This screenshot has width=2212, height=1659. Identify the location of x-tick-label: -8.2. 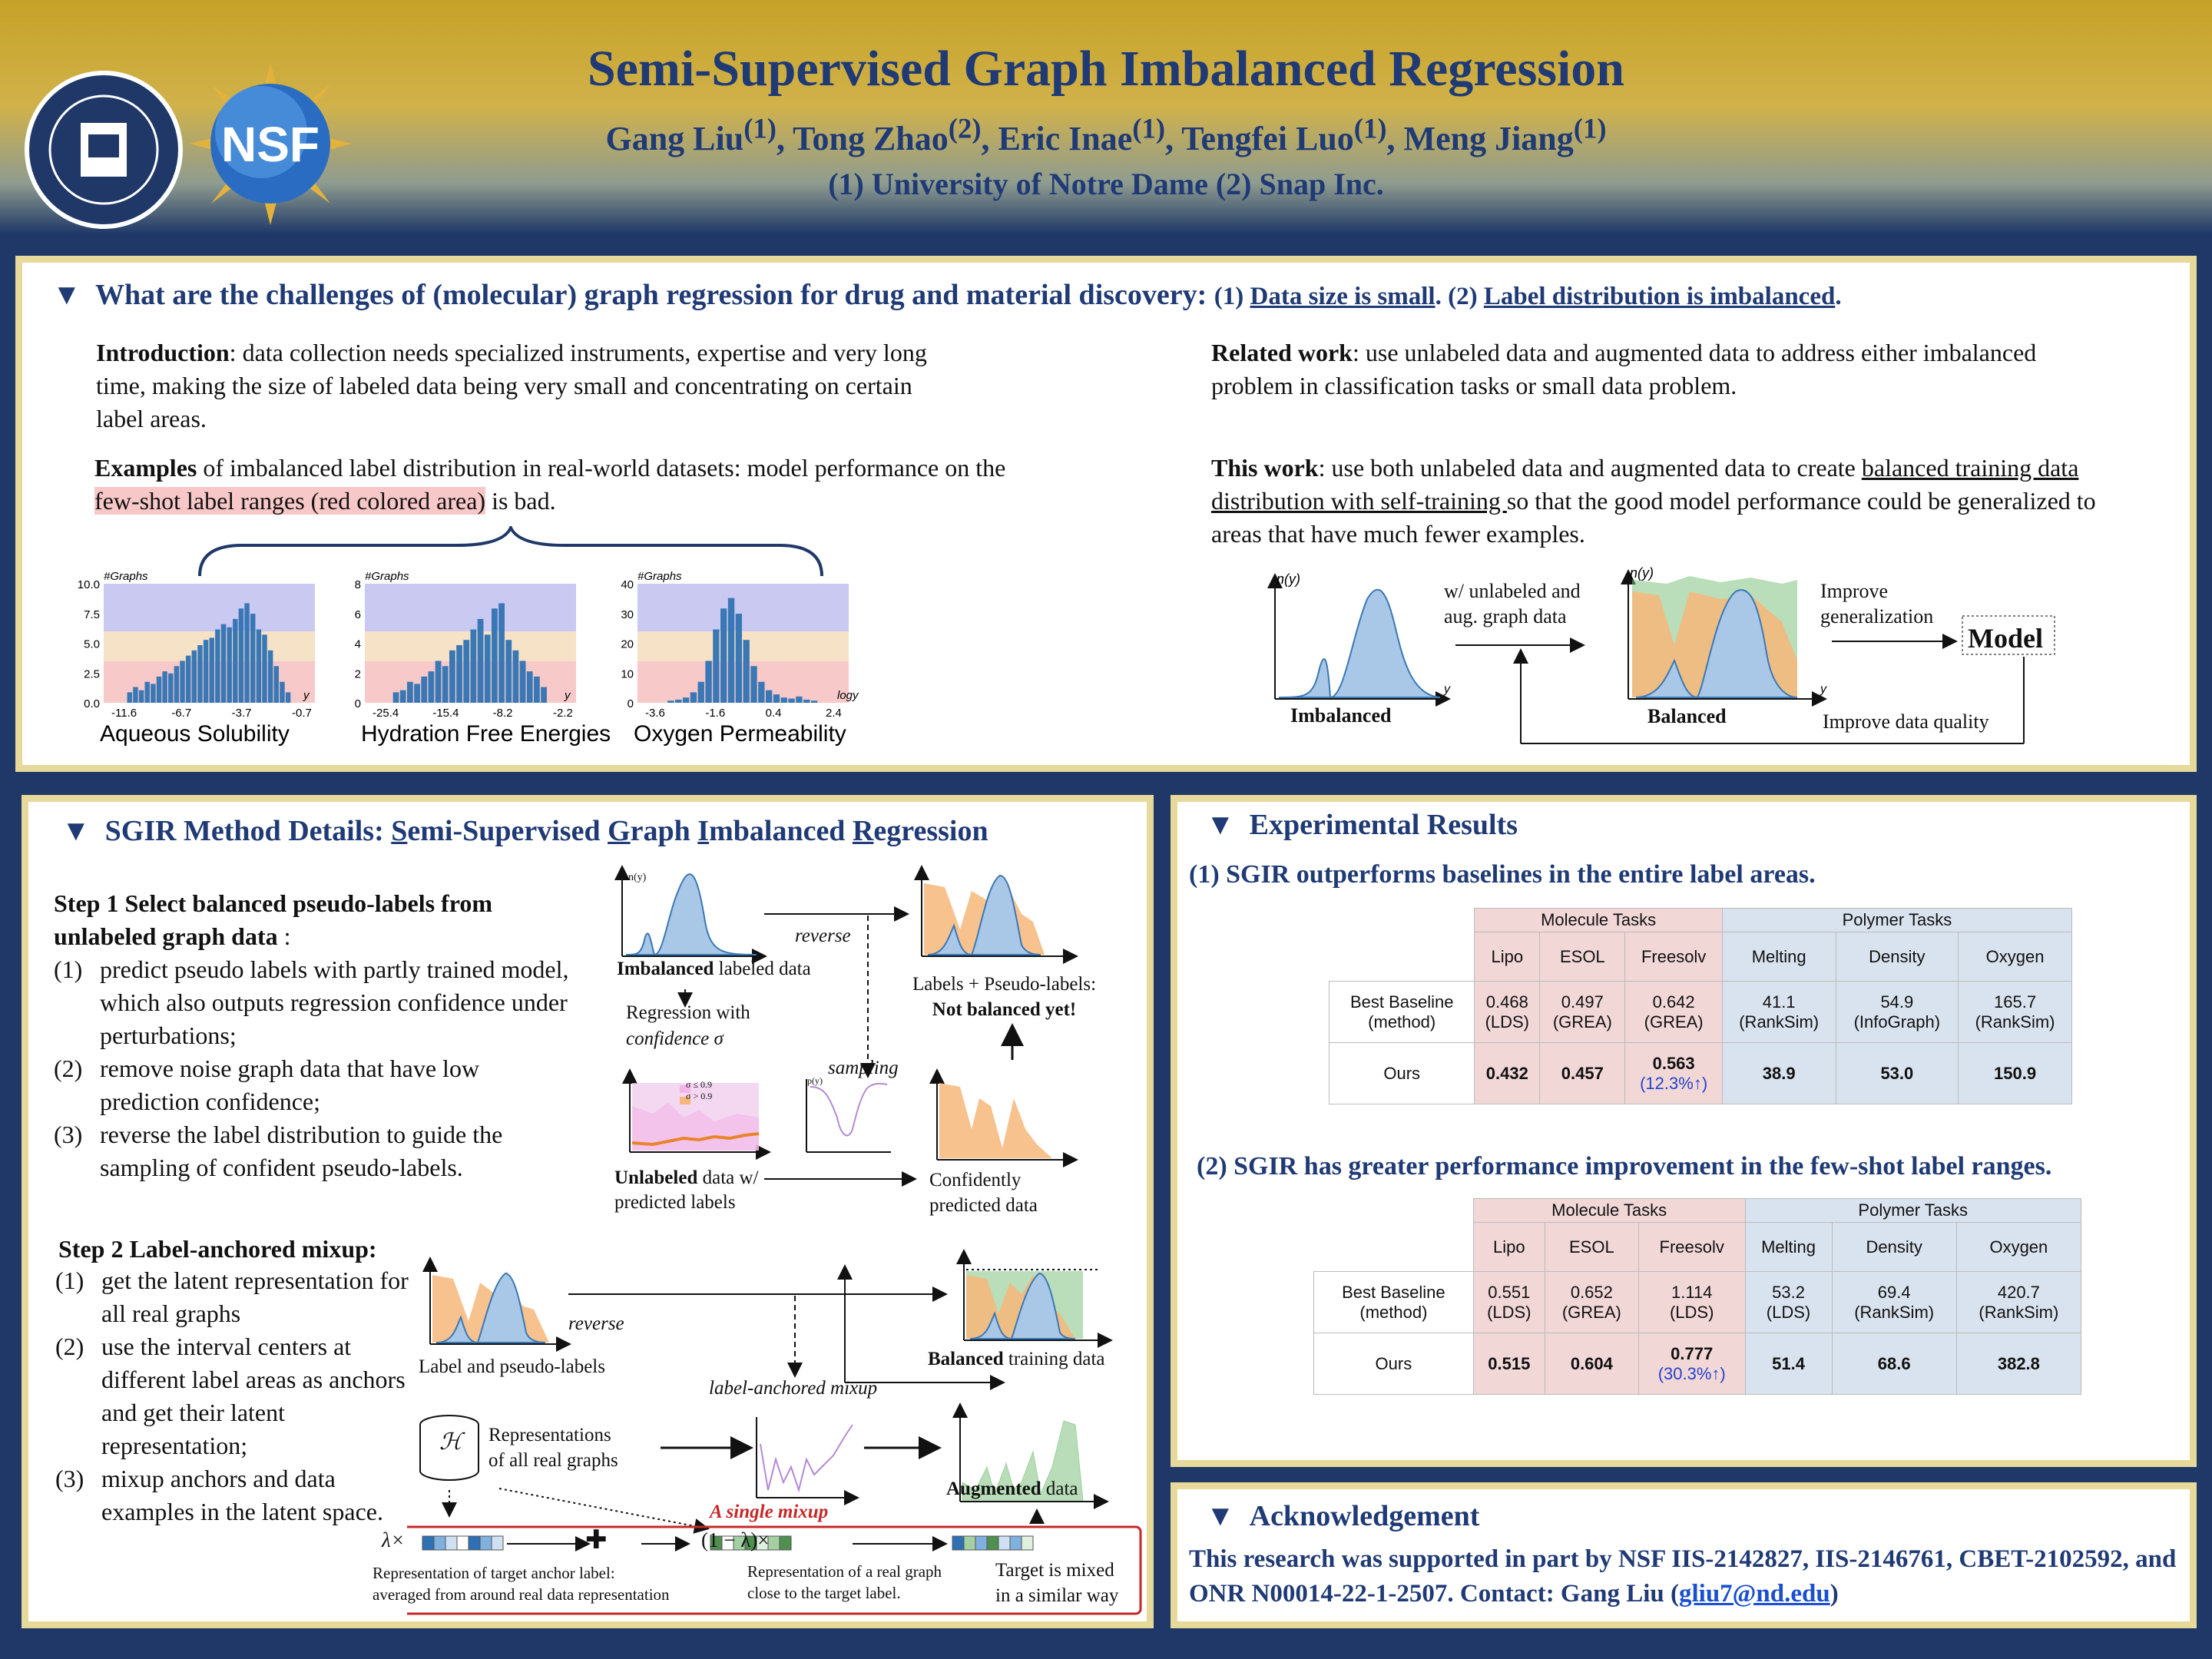
(503, 714).